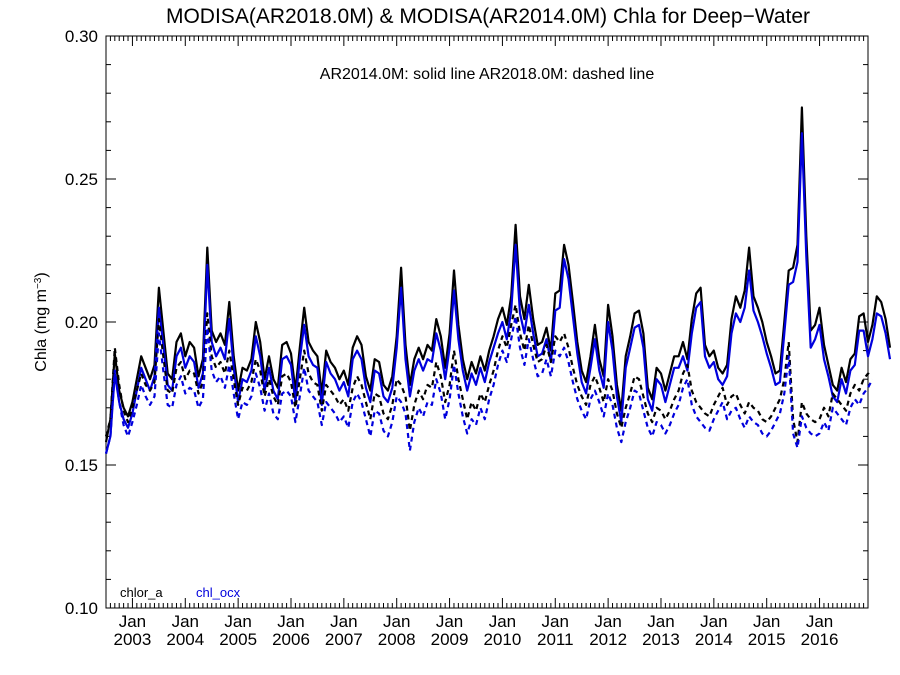 The width and height of the screenshot is (900, 675). I want to click on x-tick-year-label: 2004, so click(185, 639).